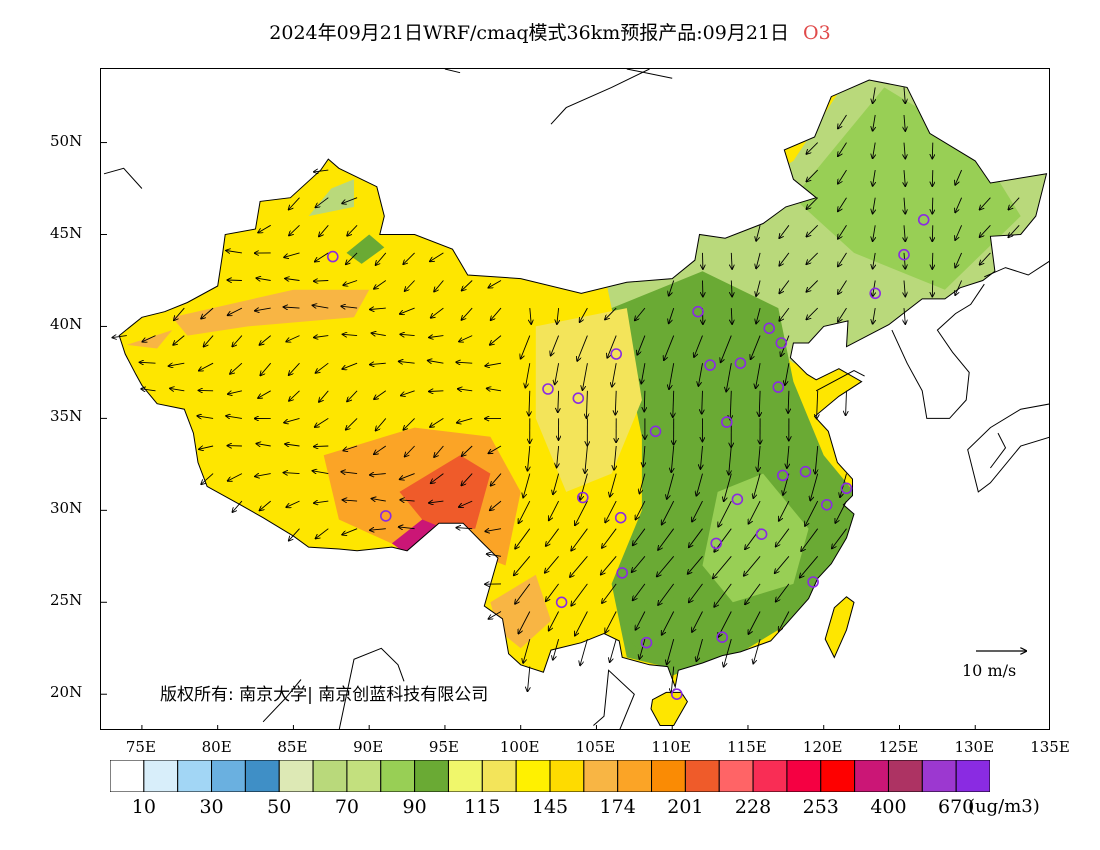 The height and width of the screenshot is (850, 1100). What do you see at coordinates (66, 692) in the screenshot?
I see `lat-label: 20N` at bounding box center [66, 692].